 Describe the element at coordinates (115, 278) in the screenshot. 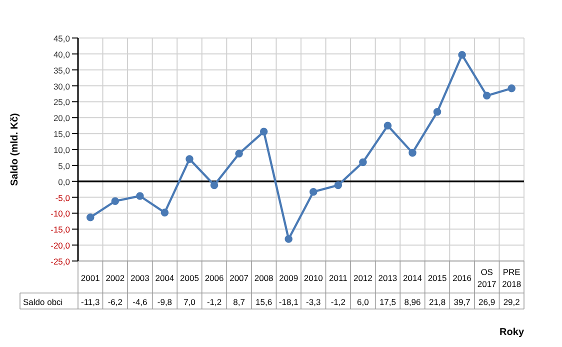

I see `x-tick-label: 2002` at that location.